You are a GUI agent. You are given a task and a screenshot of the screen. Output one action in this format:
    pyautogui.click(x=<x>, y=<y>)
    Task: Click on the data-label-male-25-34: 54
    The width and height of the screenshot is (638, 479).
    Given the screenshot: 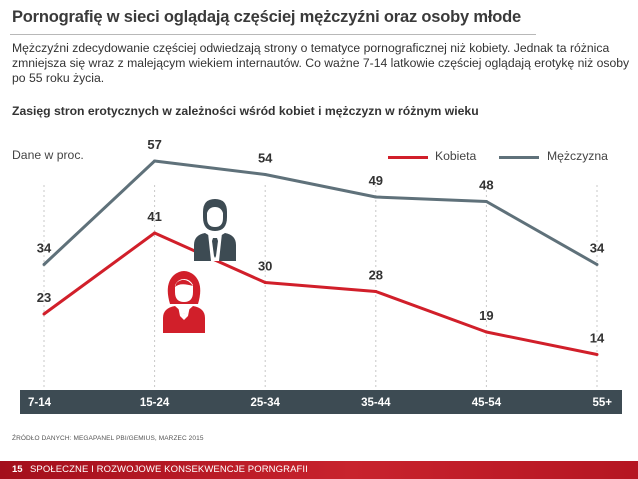 What is the action you would take?
    pyautogui.click(x=265, y=158)
    